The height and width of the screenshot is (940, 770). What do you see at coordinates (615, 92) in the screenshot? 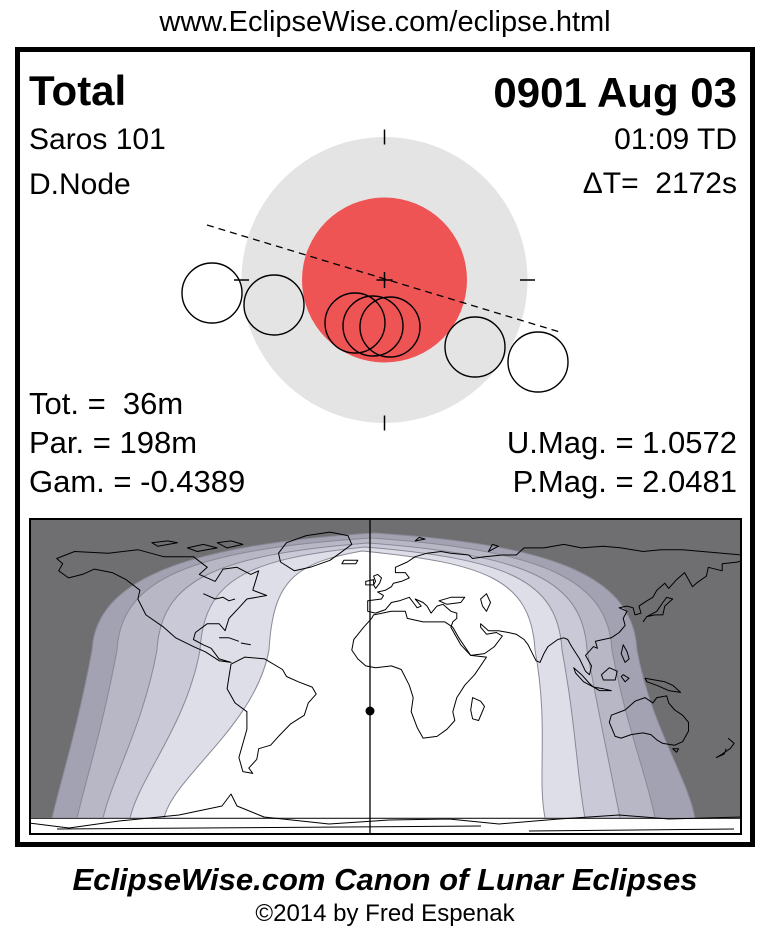
I see `eclipse-date: 0901 Aug 03` at bounding box center [615, 92].